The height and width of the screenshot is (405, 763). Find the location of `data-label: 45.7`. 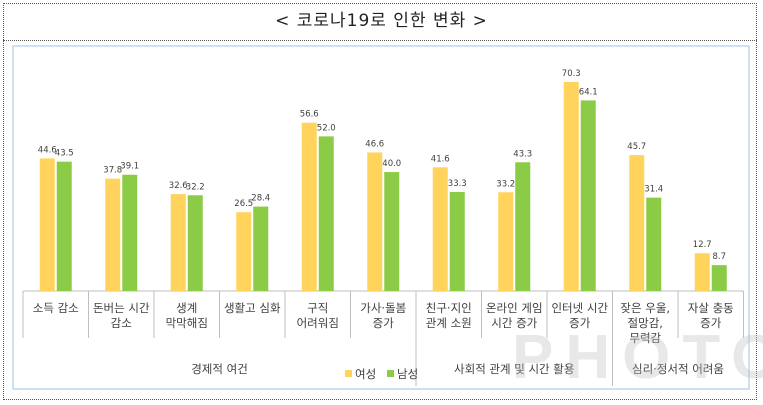

data-label: 45.7 is located at coordinates (636, 147).